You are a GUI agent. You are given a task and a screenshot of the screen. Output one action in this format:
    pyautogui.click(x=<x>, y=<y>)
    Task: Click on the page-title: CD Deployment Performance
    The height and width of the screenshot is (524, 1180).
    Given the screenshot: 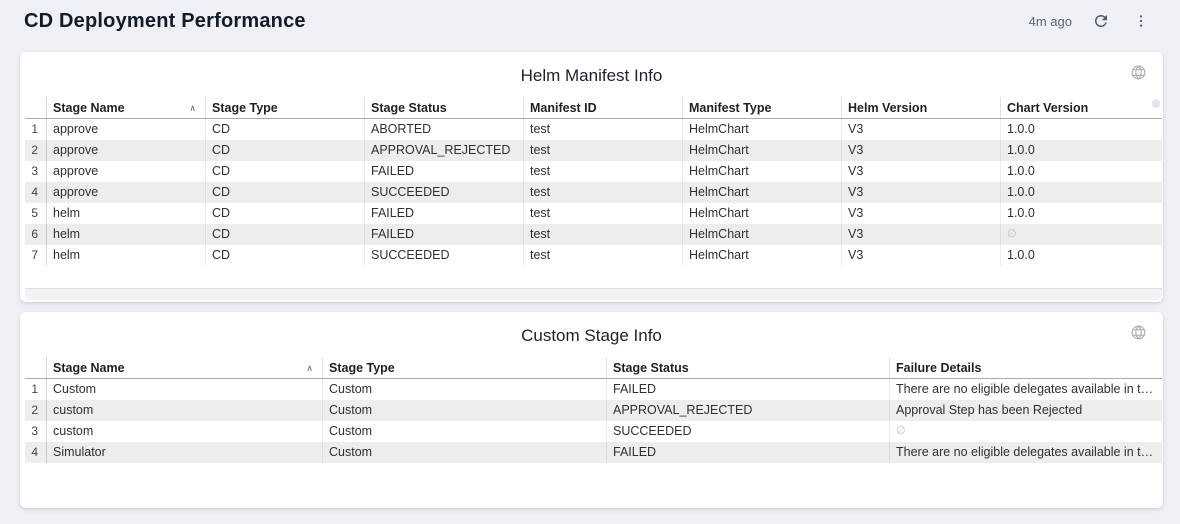 What is the action you would take?
    pyautogui.click(x=165, y=20)
    